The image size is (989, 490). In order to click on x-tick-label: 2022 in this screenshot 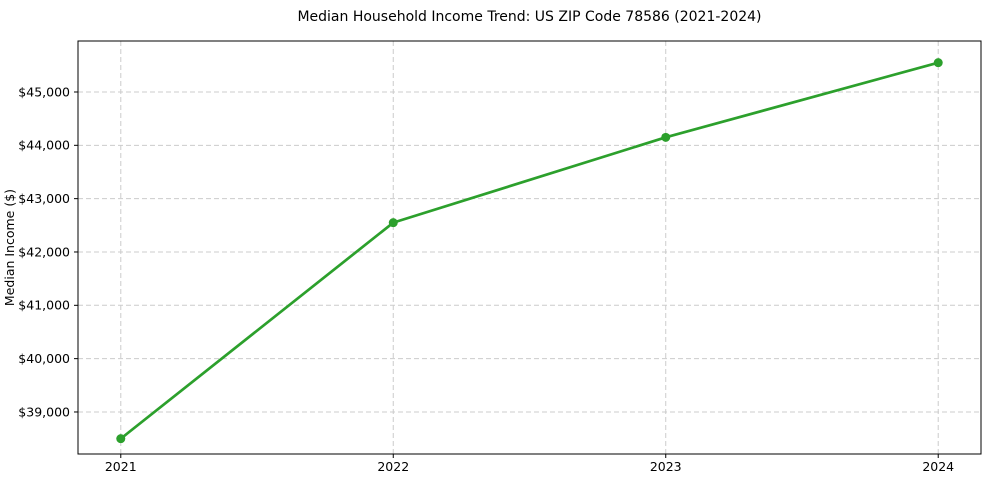, I will do `click(393, 466)`.